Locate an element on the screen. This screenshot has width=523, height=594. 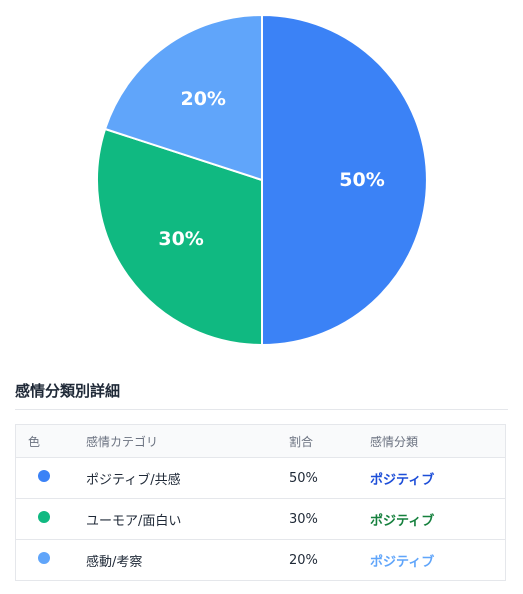
table-row: ポジティブ/共感 50% ポジティブ is located at coordinates (260, 477).